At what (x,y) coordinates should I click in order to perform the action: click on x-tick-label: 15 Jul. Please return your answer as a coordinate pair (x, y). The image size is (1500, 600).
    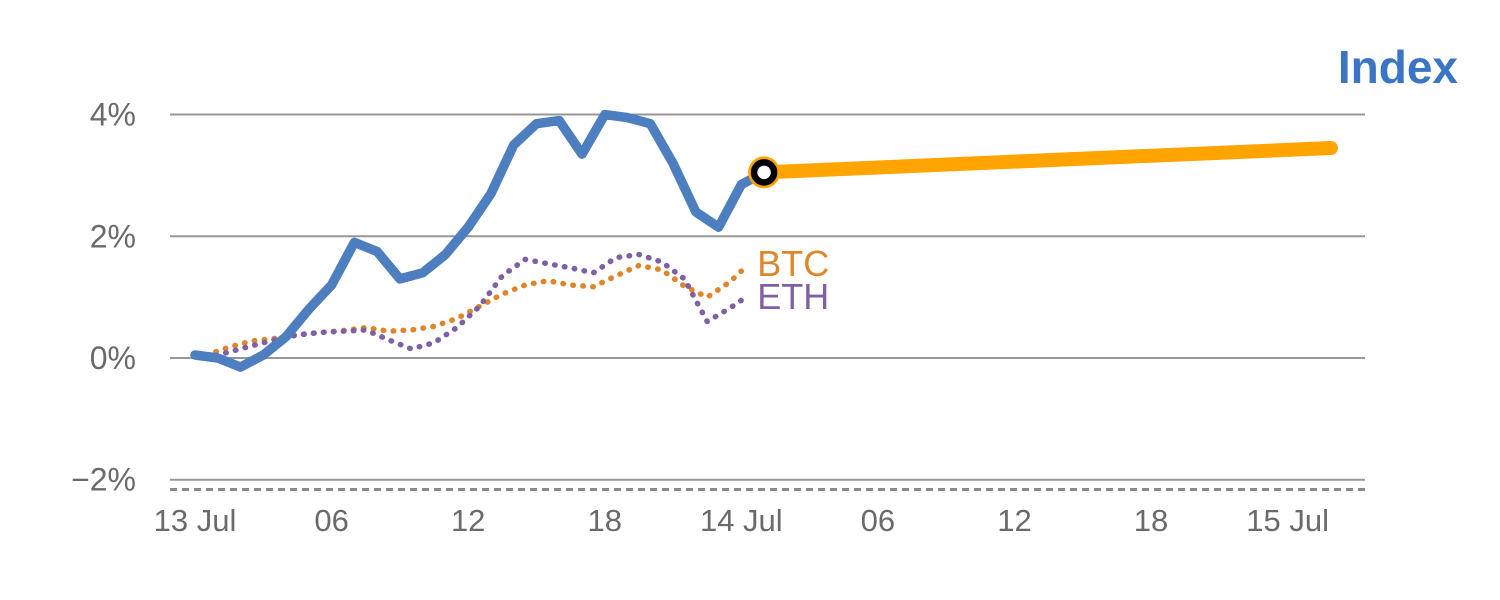
    Looking at the image, I should click on (1287, 520).